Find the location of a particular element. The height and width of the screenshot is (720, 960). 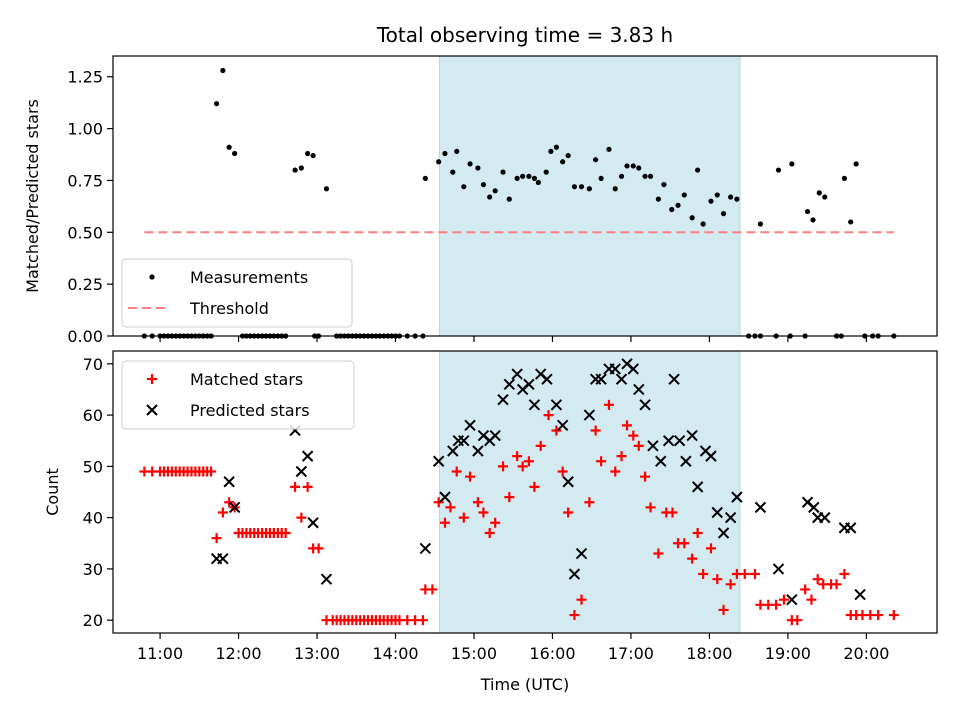

legend-cross-marker is located at coordinates (152, 410).